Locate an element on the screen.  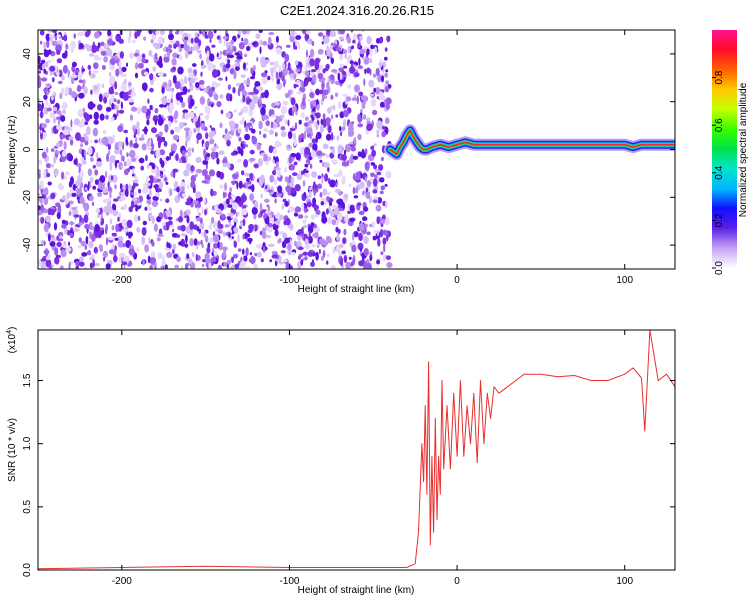
spectrogram-xtick-label: -200 is located at coordinates (122, 280).